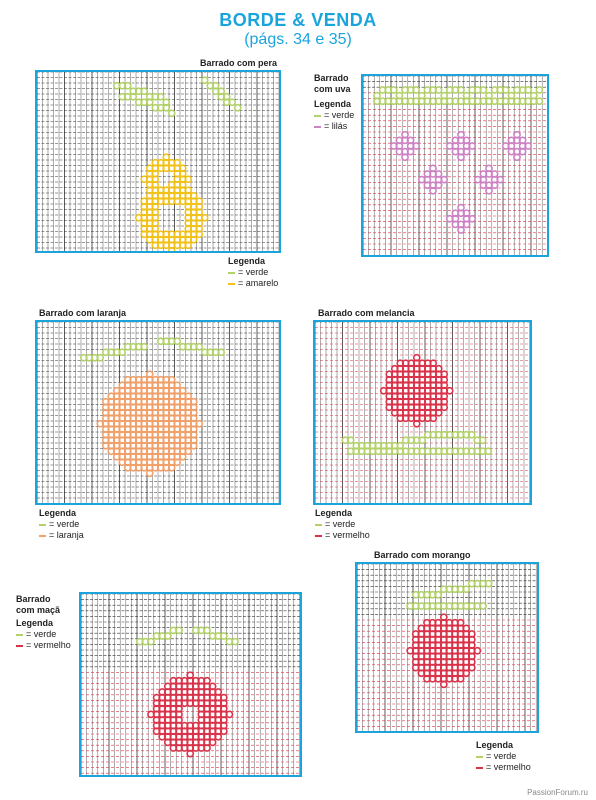 Image resolution: width=596 pixels, height=800 pixels. I want to click on caption-uva: Barrado com uva, so click(332, 83).